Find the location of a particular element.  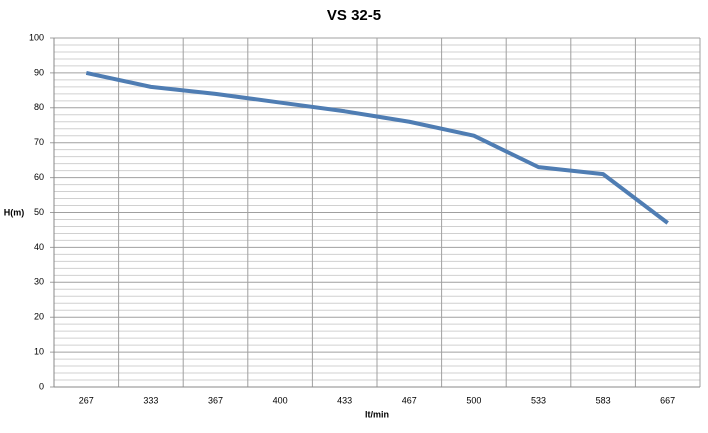

y-tick-label: 60 is located at coordinates (39, 177).